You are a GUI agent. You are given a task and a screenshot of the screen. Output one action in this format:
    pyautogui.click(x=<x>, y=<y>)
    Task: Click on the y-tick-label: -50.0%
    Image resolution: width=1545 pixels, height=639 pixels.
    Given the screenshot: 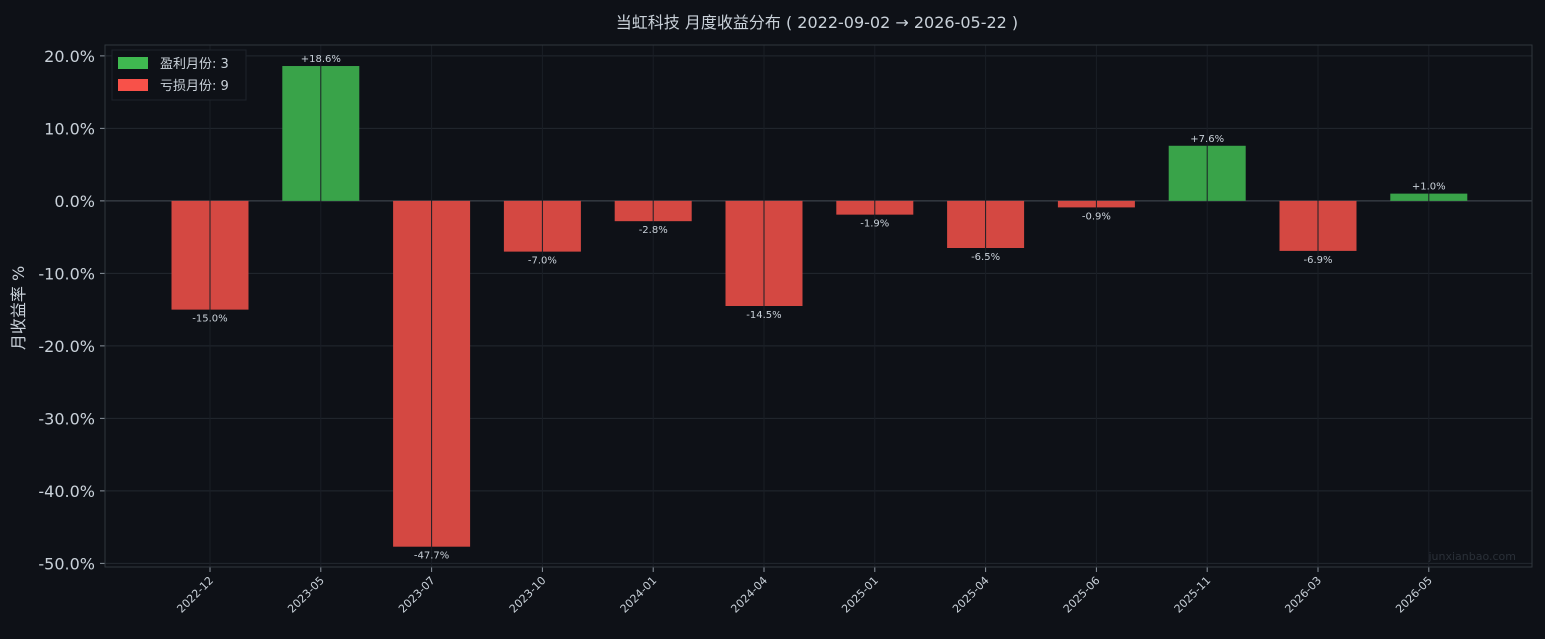 What is the action you would take?
    pyautogui.click(x=66, y=563)
    